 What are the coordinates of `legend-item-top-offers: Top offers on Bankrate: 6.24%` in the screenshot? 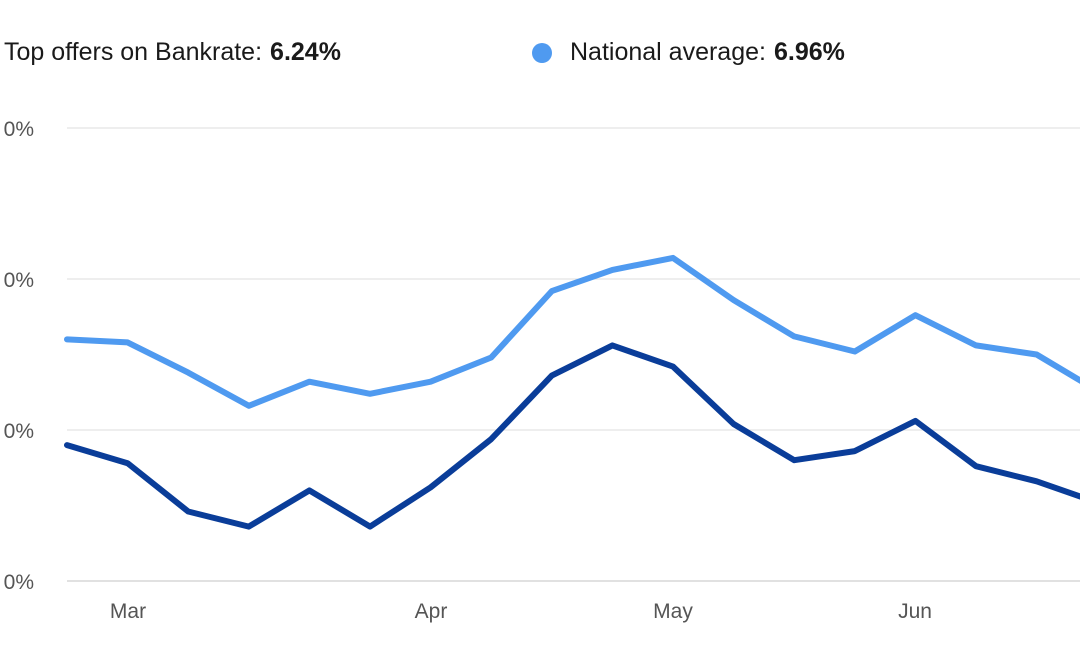 It's located at (172, 52).